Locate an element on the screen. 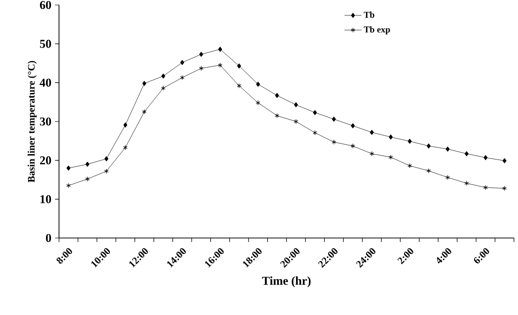 The image size is (518, 315). y-tick-label: 60 is located at coordinates (46, 5).